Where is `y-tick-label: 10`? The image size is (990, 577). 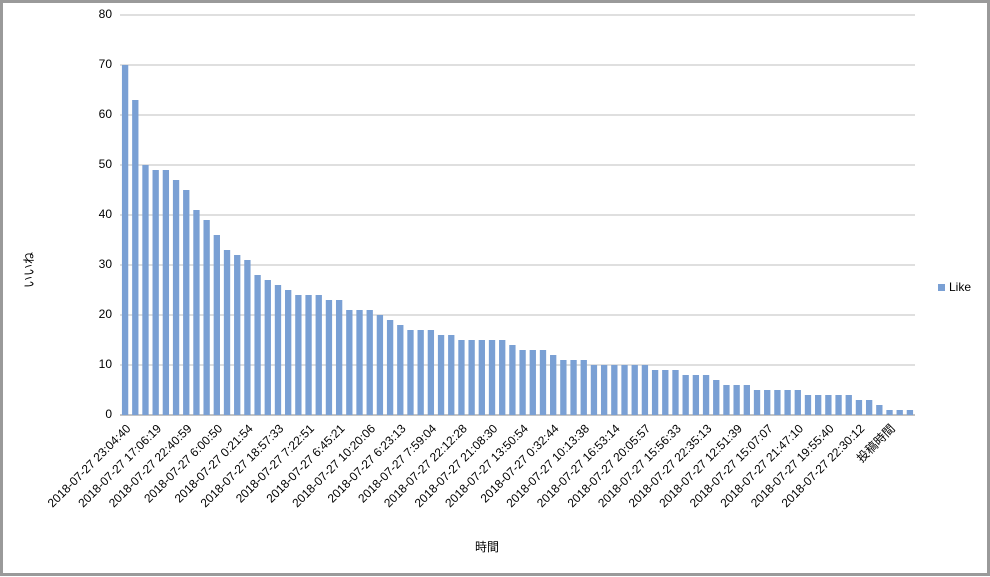
y-tick-label: 10 is located at coordinates (106, 364).